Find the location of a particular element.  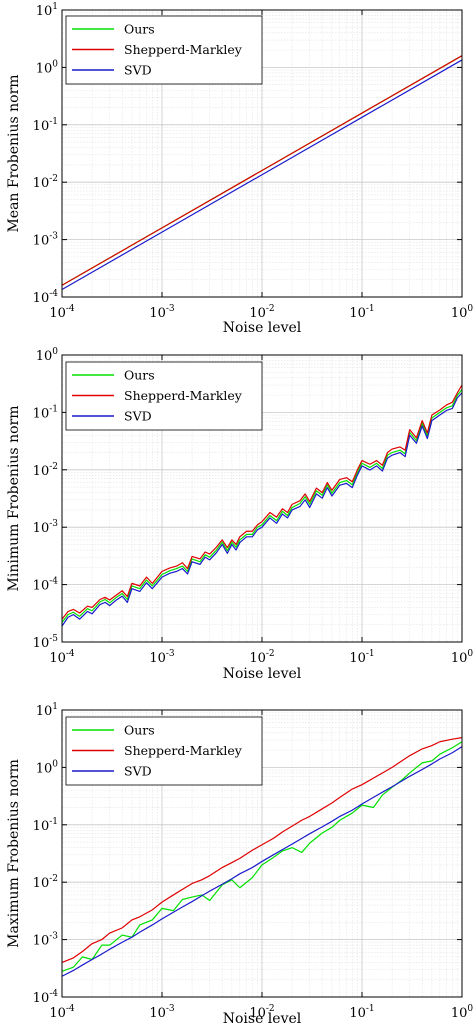

legend-box is located at coordinates (164, 50).